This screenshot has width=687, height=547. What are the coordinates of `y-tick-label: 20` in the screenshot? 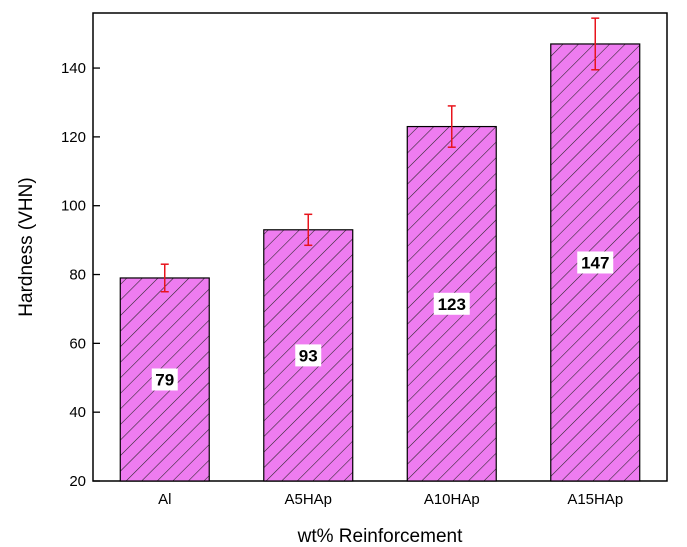 It's located at (77, 481).